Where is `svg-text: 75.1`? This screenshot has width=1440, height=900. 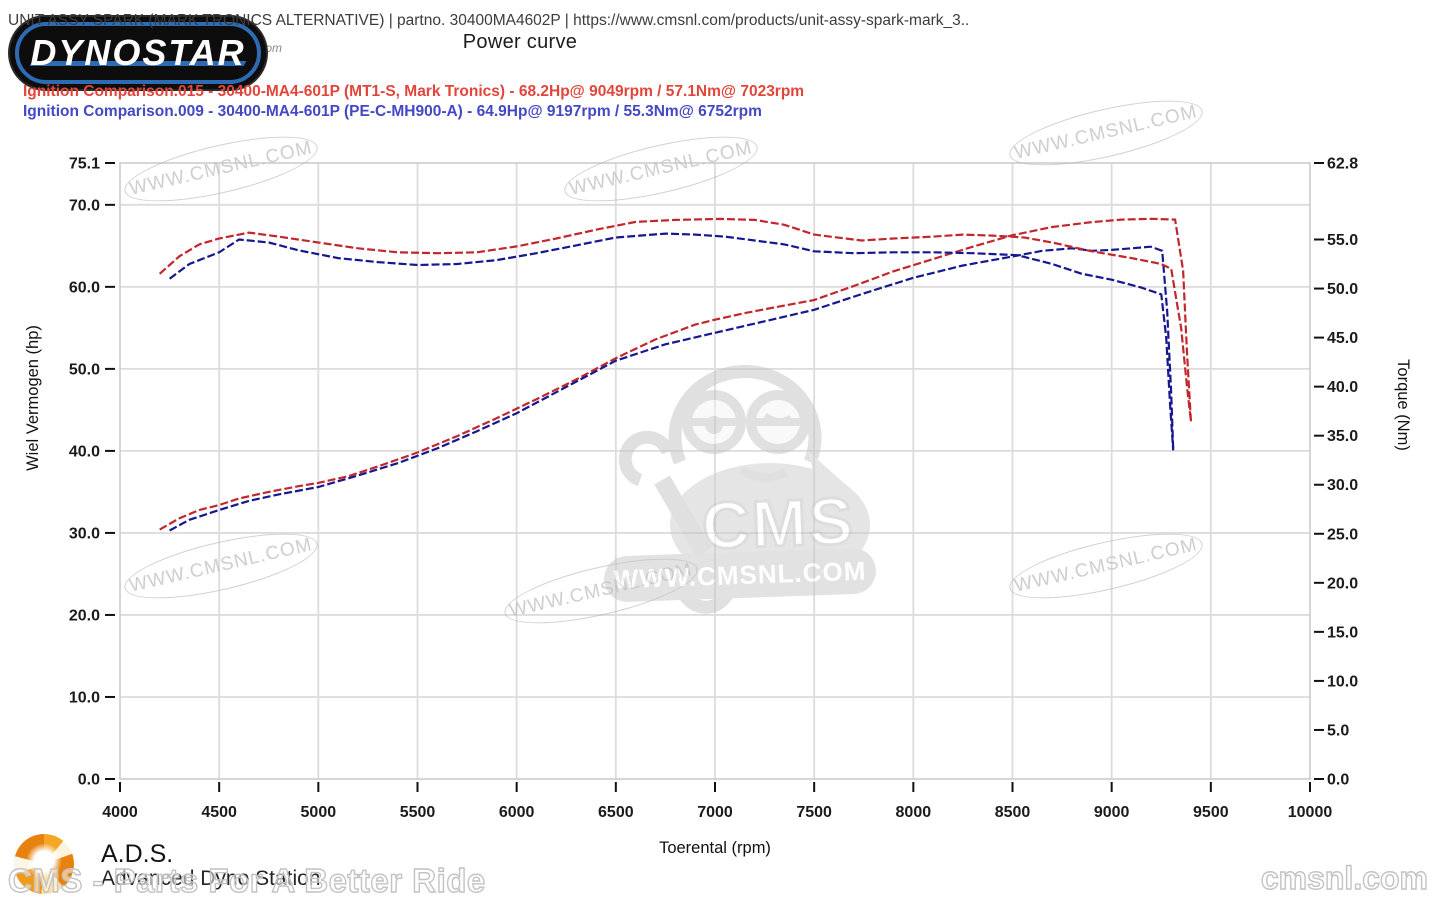
svg-text: 75.1 is located at coordinates (84, 164).